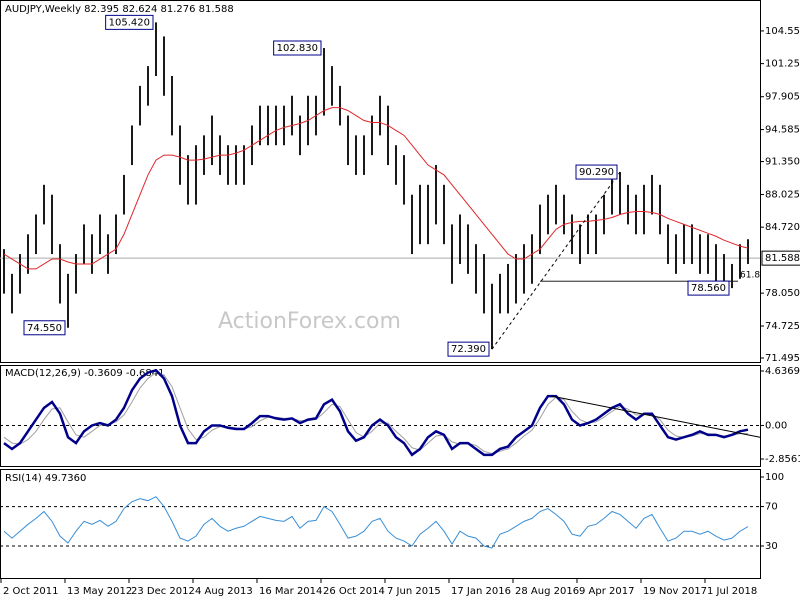 Image resolution: width=800 pixels, height=600 pixels. I want to click on last-price-box, so click(780, 258).